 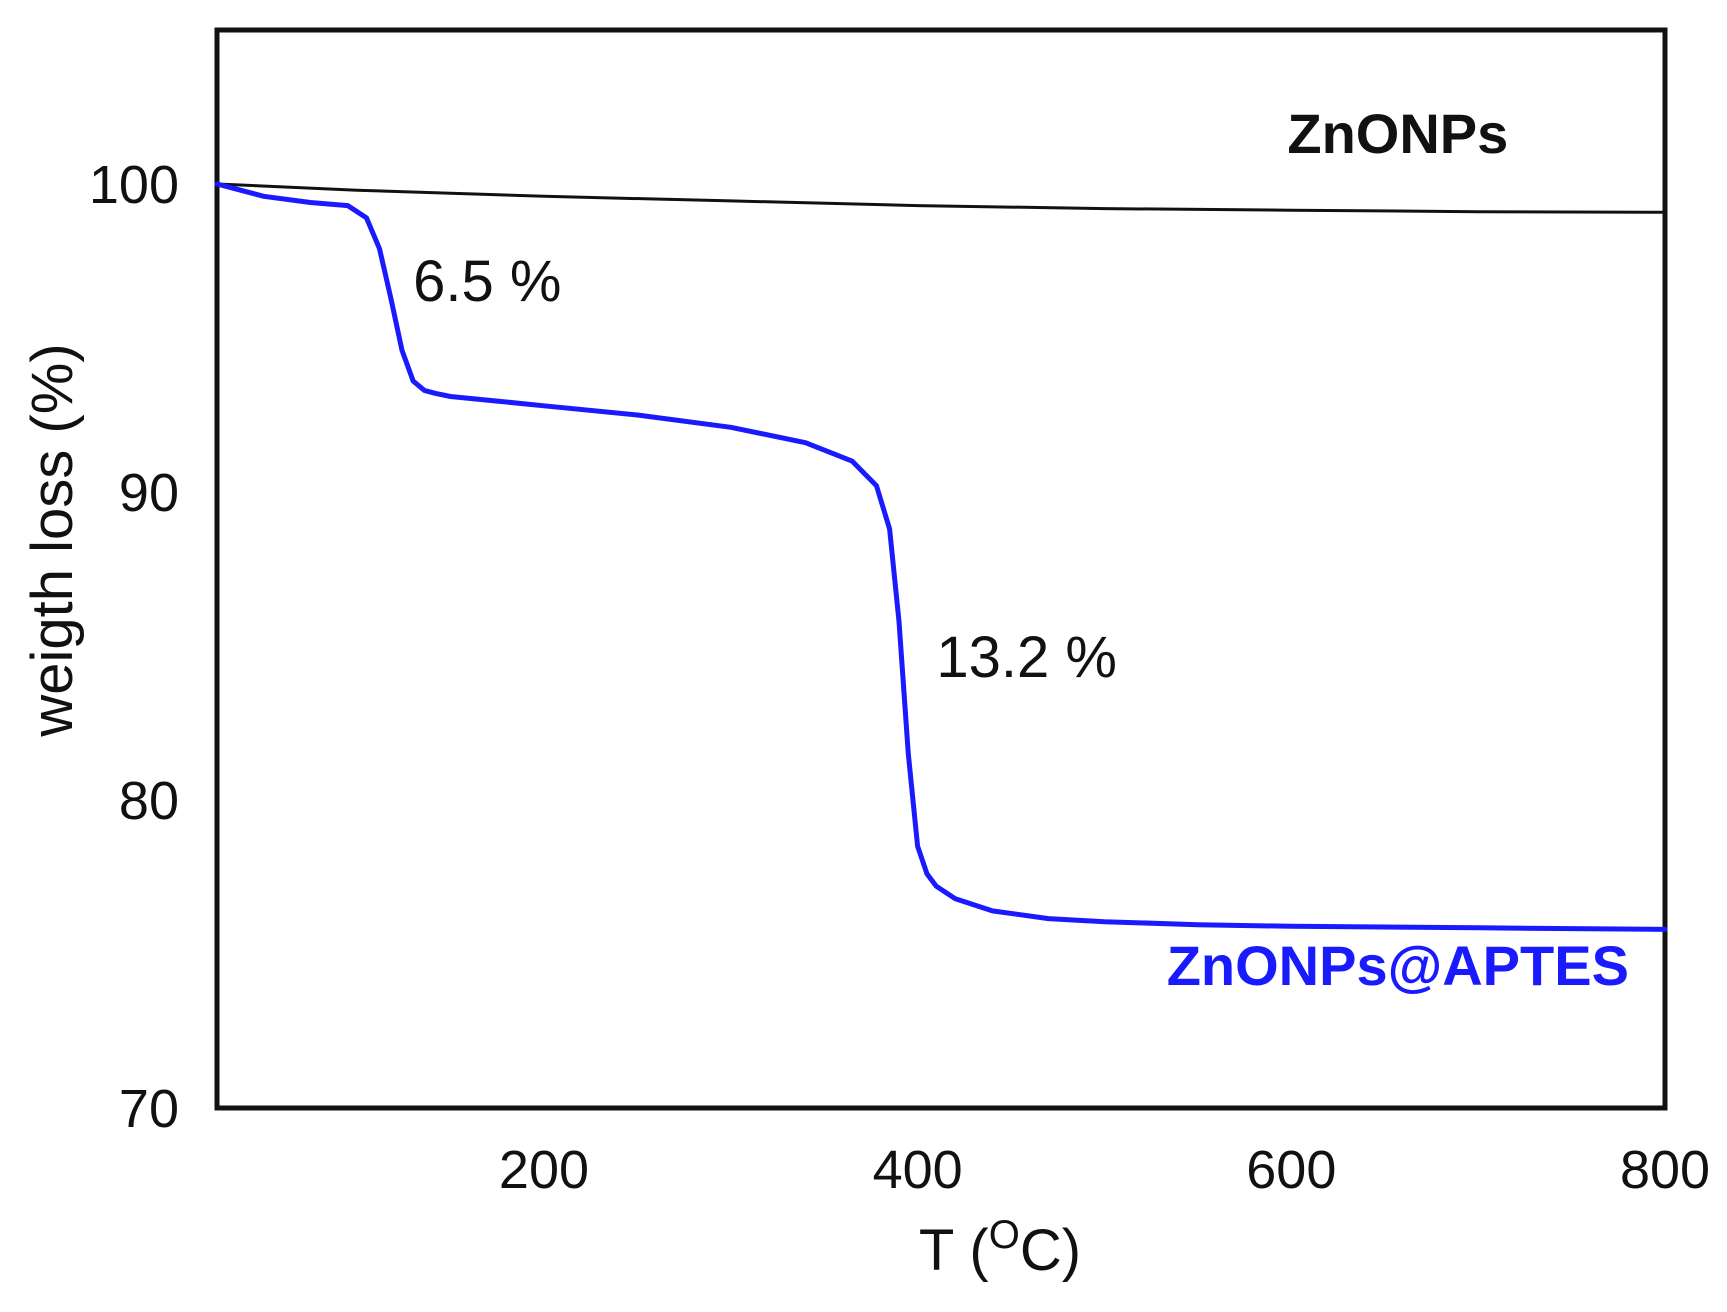 What do you see at coordinates (149, 801) in the screenshot?
I see `y-tick-label-80: 80` at bounding box center [149, 801].